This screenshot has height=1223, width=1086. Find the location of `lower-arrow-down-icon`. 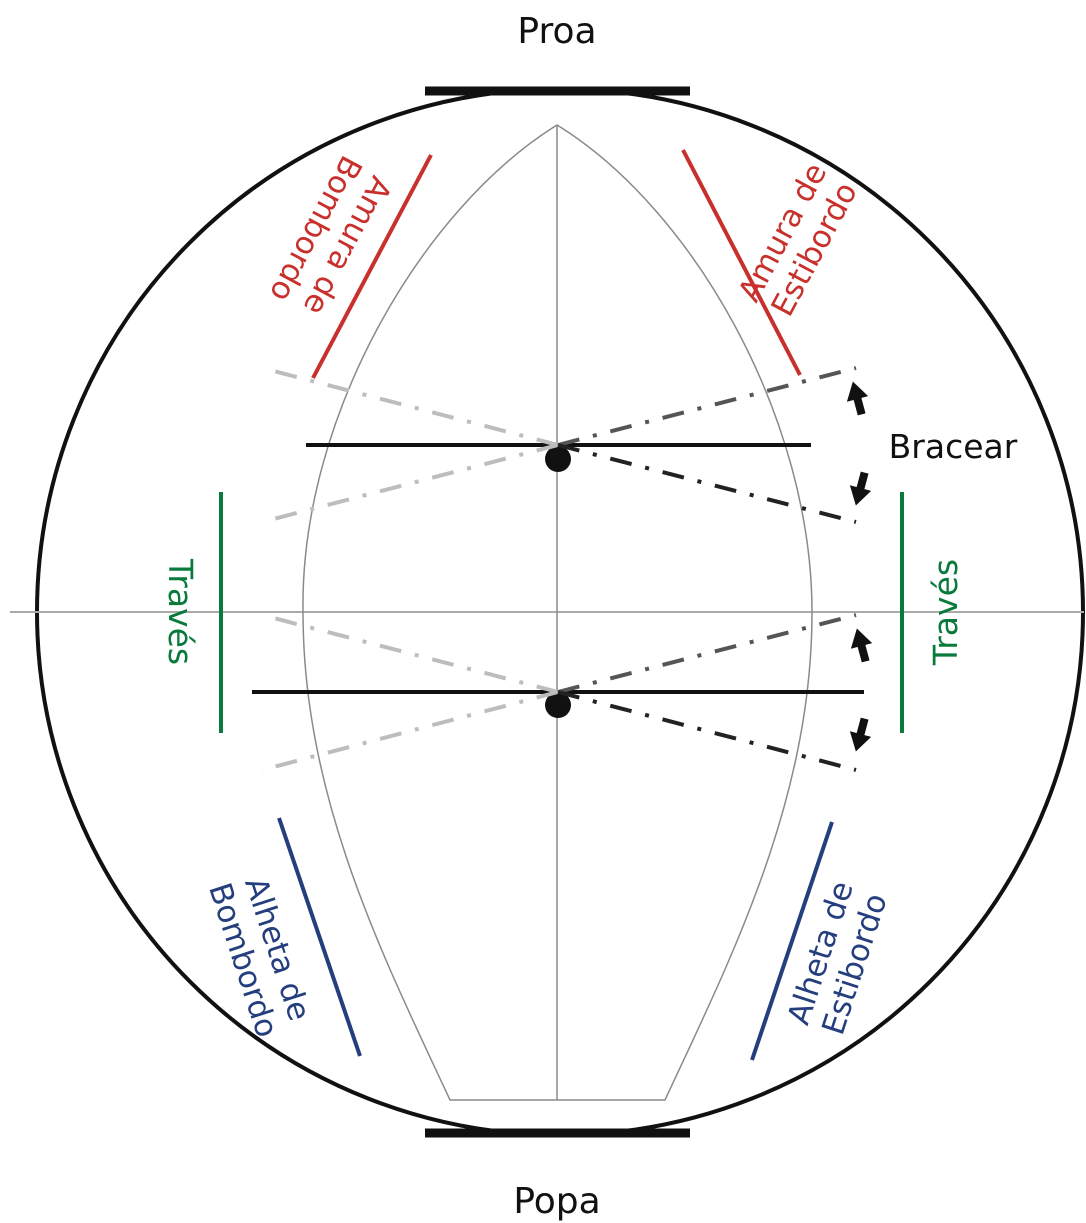

lower-arrow-down-icon is located at coordinates (860, 734).